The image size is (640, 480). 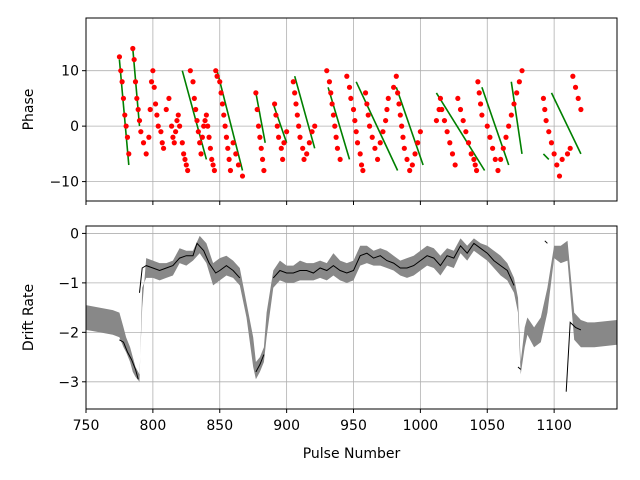 I want to click on y-tick-label: 10, so click(x=70, y=72).